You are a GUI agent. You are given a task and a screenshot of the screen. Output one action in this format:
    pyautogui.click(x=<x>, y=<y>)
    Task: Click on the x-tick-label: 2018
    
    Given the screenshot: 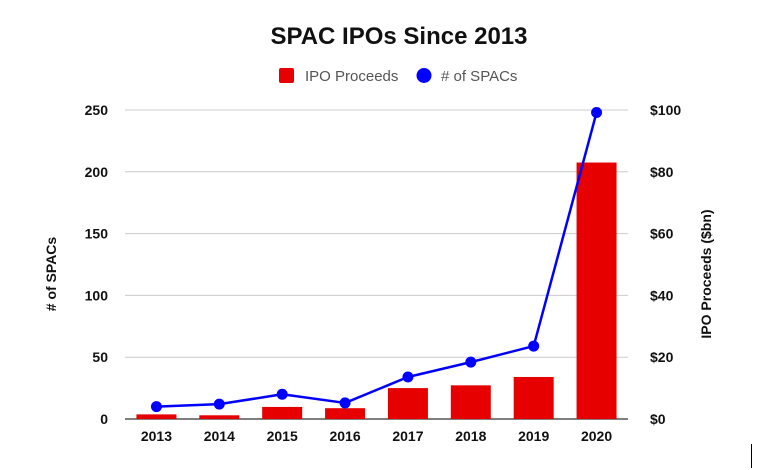 What is the action you would take?
    pyautogui.click(x=470, y=436)
    